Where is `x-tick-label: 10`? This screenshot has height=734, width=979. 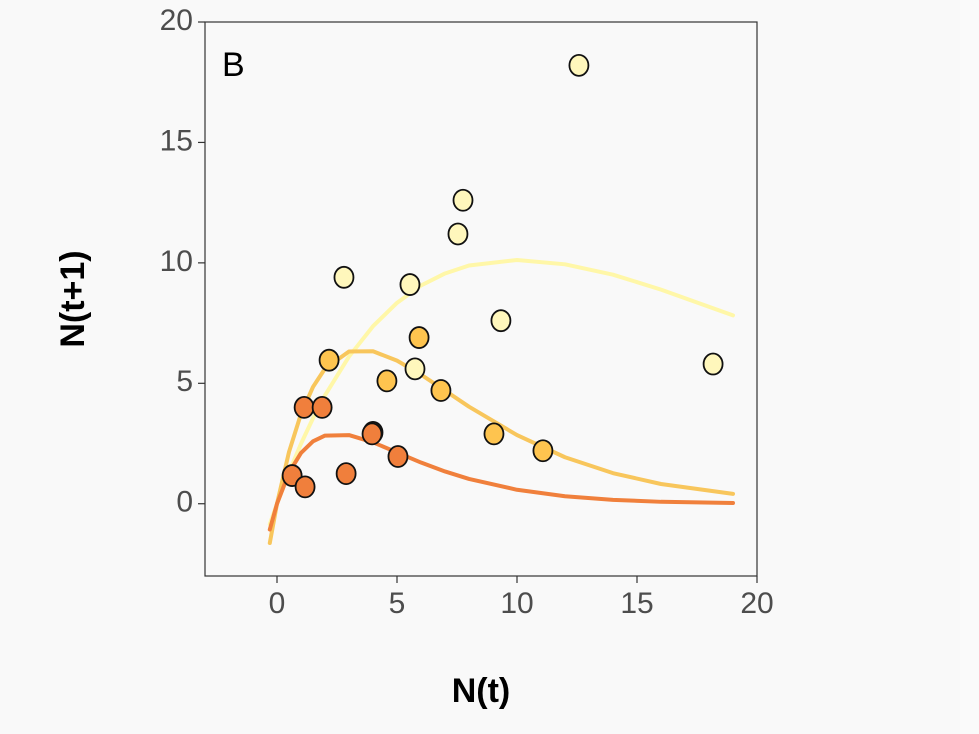
x-tick-label: 10 is located at coordinates (516, 603).